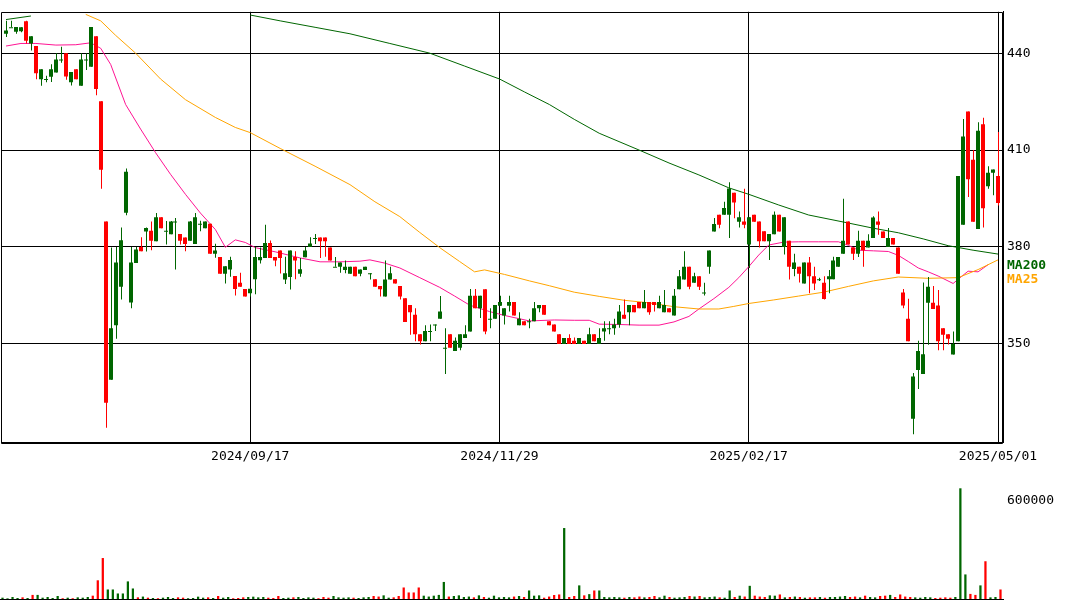 Image resolution: width=1065 pixels, height=600 pixels. What do you see at coordinates (1027, 264) in the screenshot?
I see `series-label: MA200` at bounding box center [1027, 264].